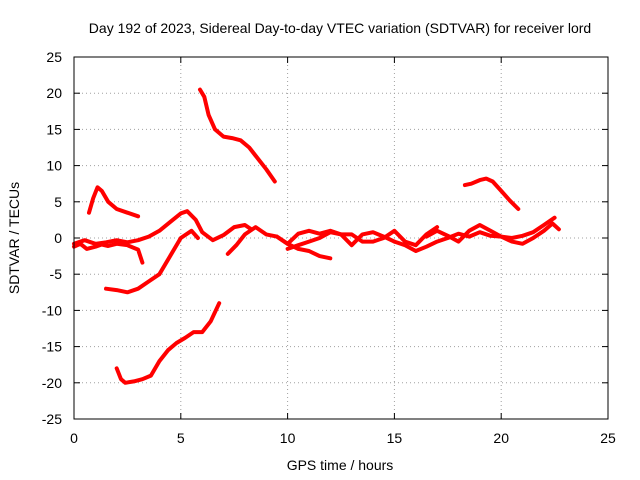 This screenshot has width=640, height=480. Describe the element at coordinates (56, 274) in the screenshot. I see `y-tick-label: -5` at that location.